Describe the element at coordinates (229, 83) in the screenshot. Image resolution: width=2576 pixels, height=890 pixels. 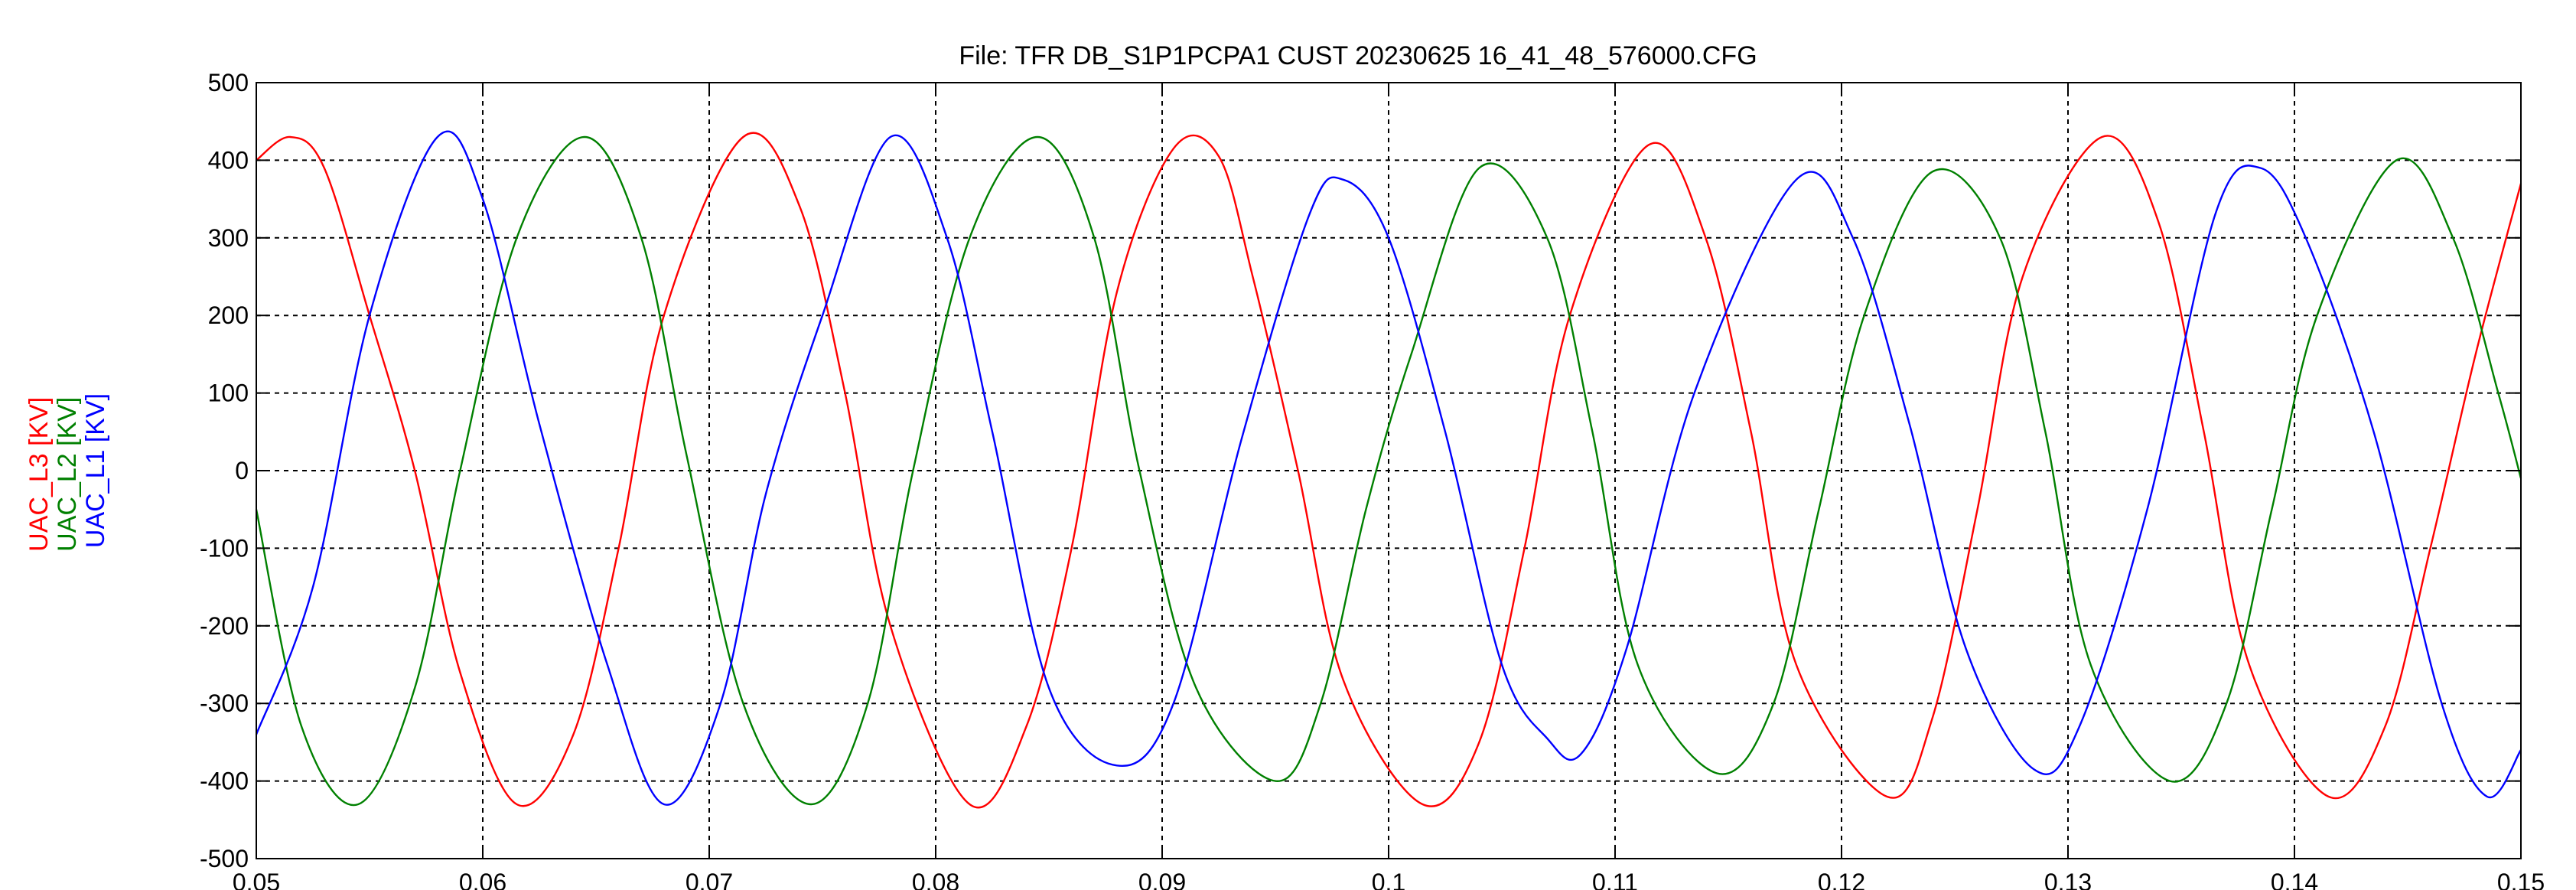
I see `y-tick-label: 500` at that location.